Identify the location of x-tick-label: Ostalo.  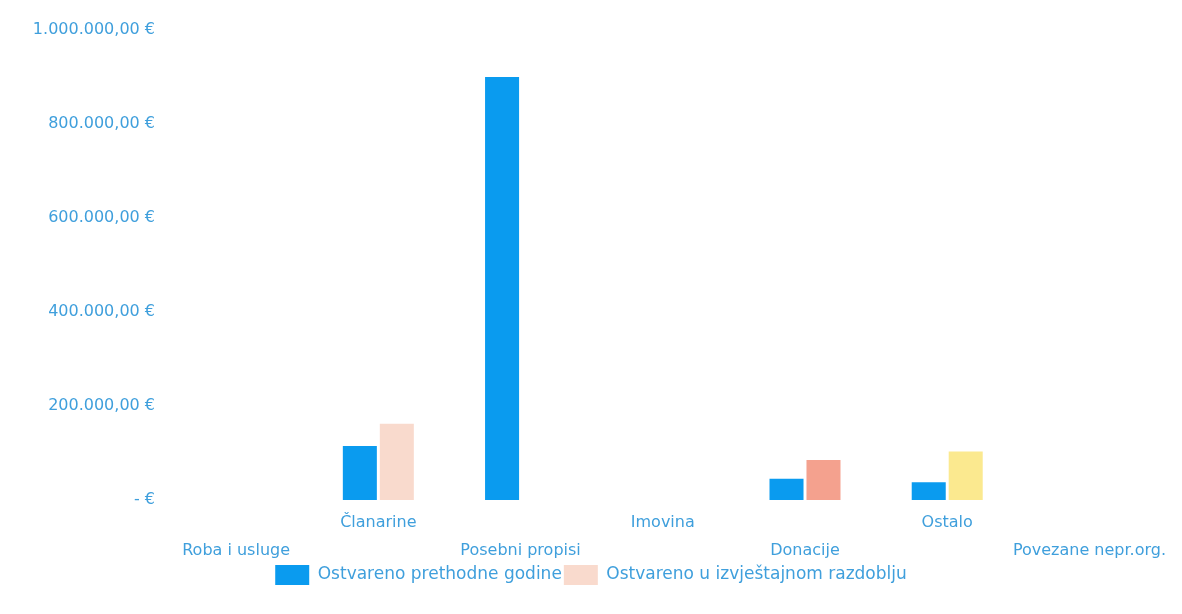
(947, 521).